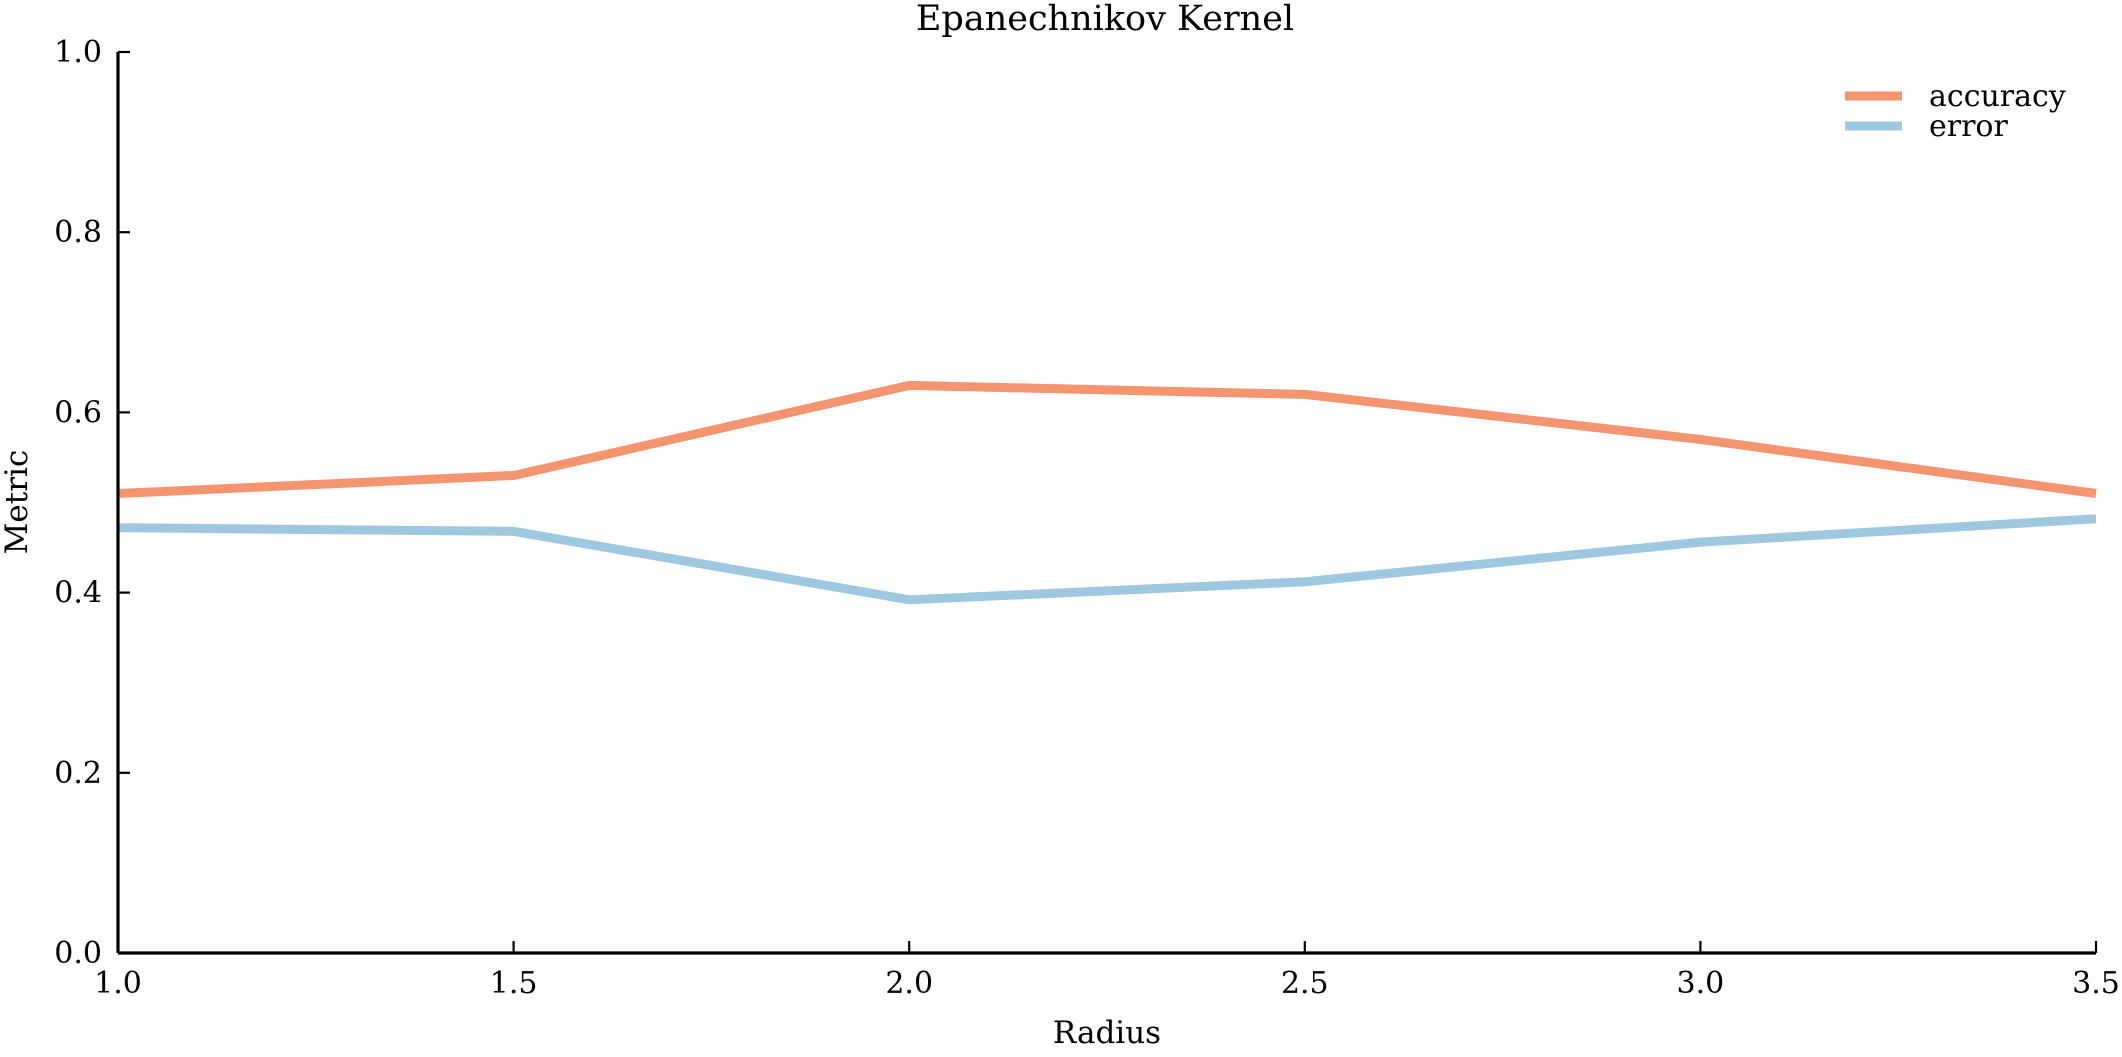  I want to click on x-tick-label: 1.0, so click(118, 983).